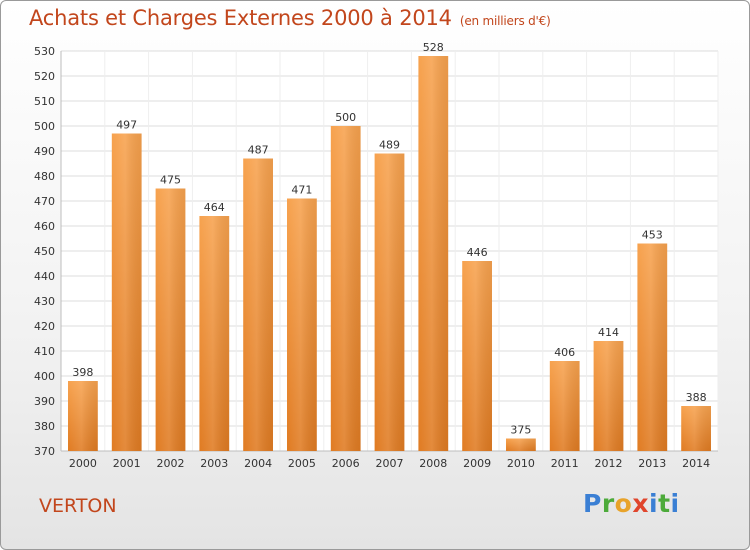 The width and height of the screenshot is (750, 550). I want to click on chart-title-text: Achats et Charges Externes 2000 à 2014, so click(240, 18).